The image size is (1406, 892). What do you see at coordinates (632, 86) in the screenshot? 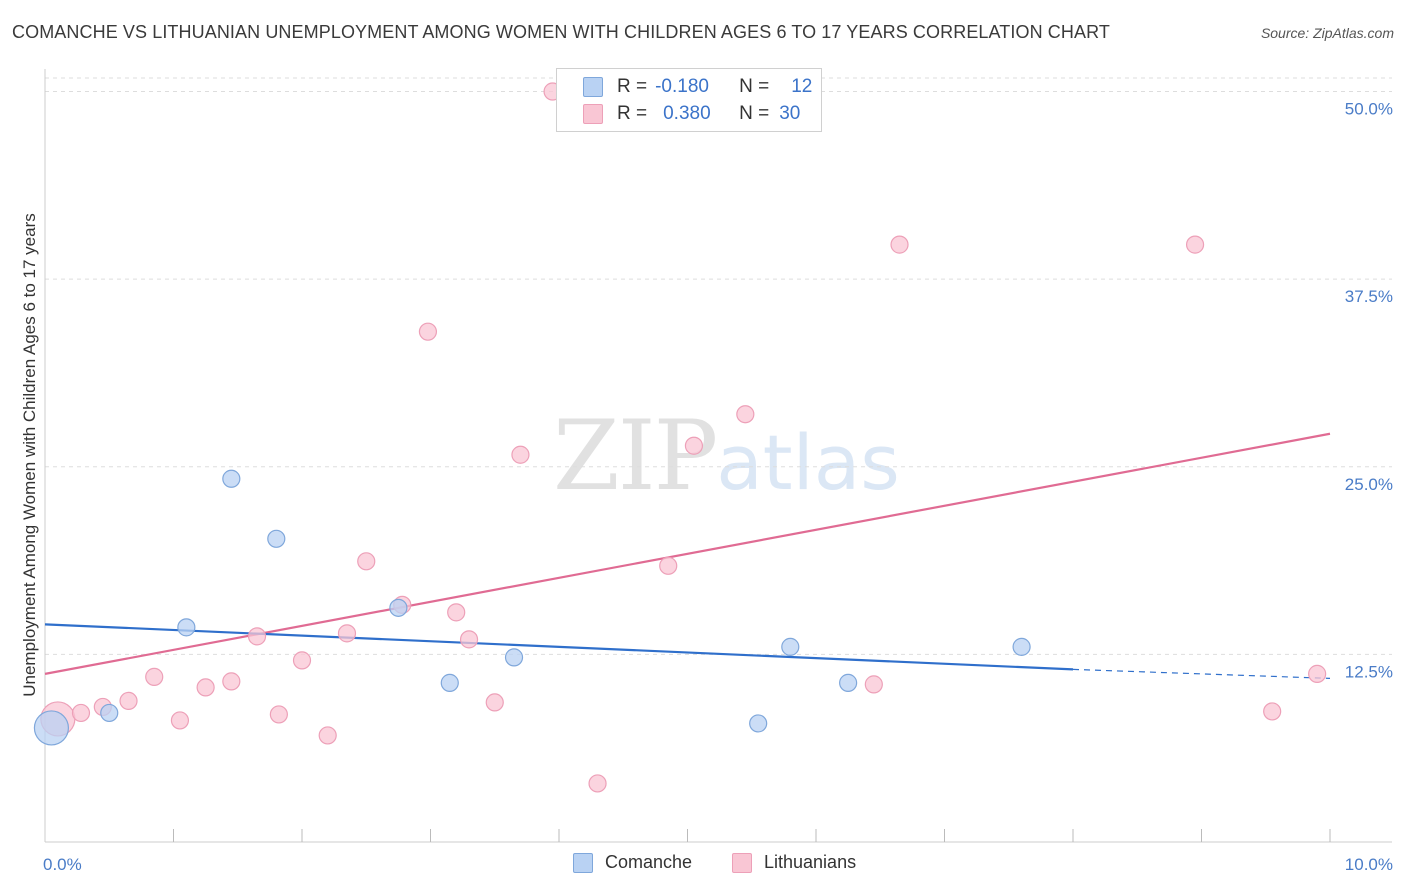
I see `comanche-r-label: R =` at bounding box center [632, 86].